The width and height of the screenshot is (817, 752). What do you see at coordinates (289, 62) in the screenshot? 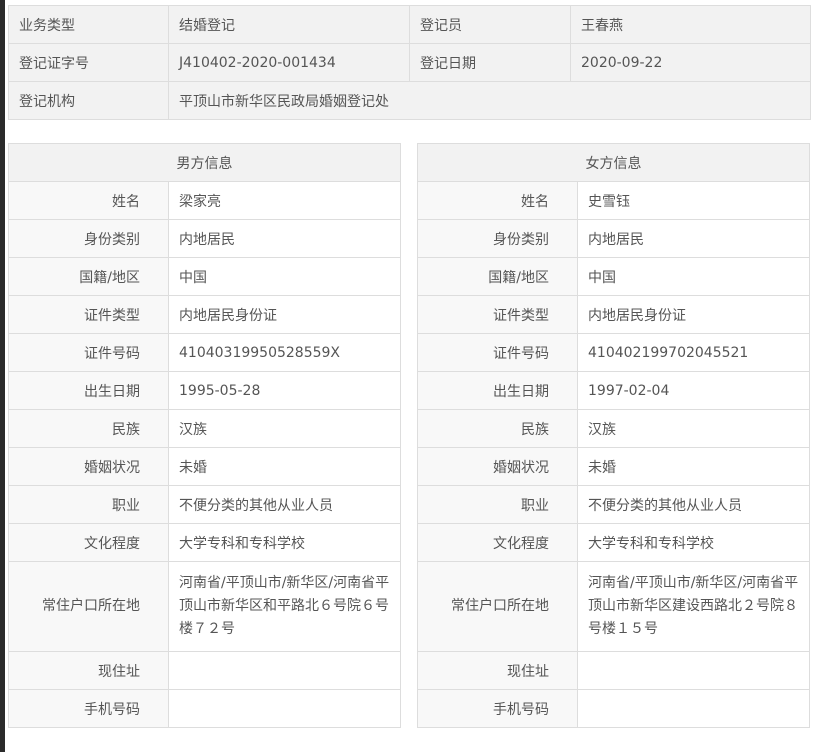
I see `cert-no-value: J410402-2020-001434` at bounding box center [289, 62].